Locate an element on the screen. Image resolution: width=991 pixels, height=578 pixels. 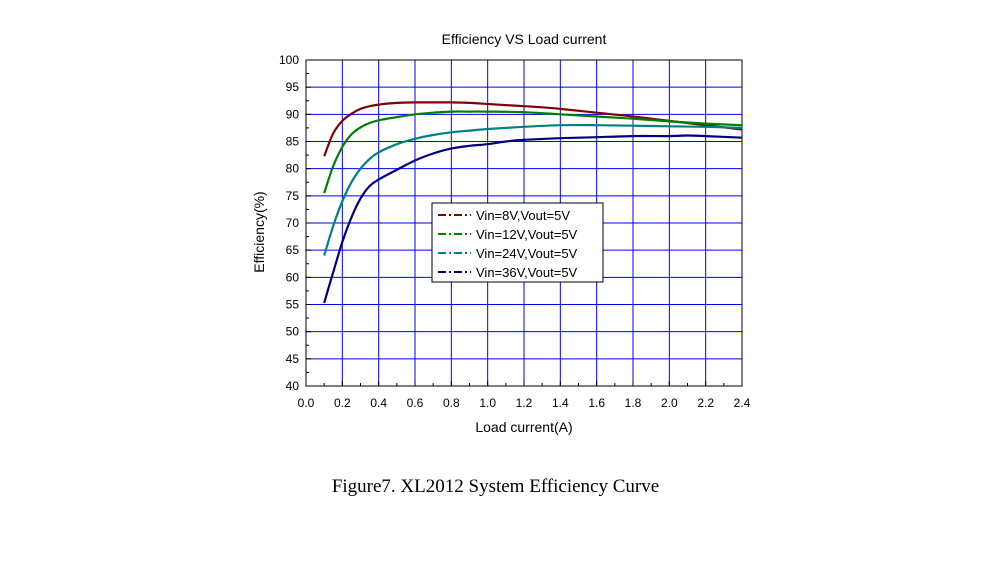
x-tick-label: 2.2 is located at coordinates (705, 403).